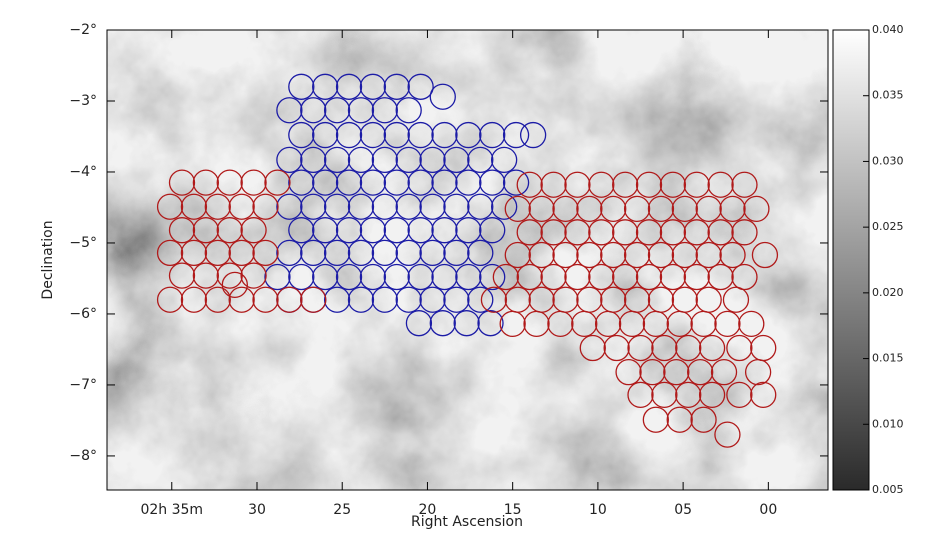  I want to click on x-tick-label: 30, so click(257, 510).